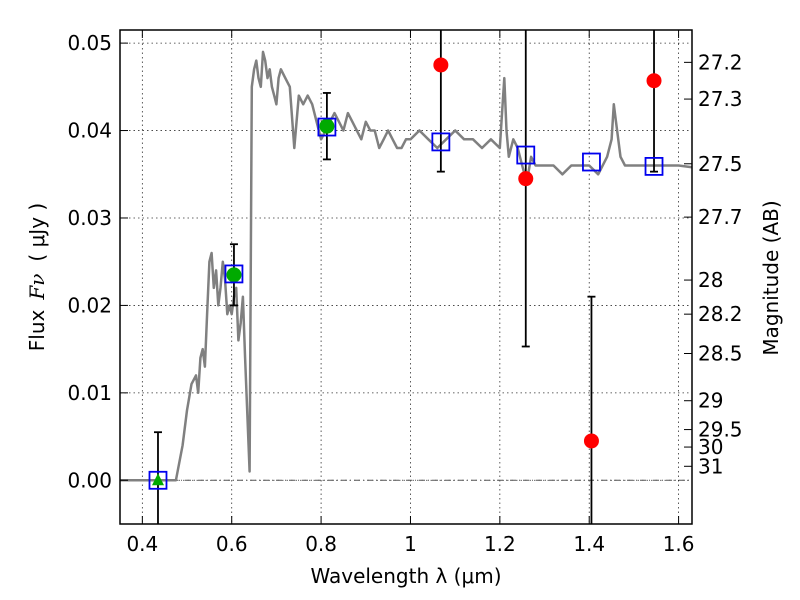 The height and width of the screenshot is (600, 800). What do you see at coordinates (710, 447) in the screenshot?
I see `magnitude-tick-label: 30` at bounding box center [710, 447].